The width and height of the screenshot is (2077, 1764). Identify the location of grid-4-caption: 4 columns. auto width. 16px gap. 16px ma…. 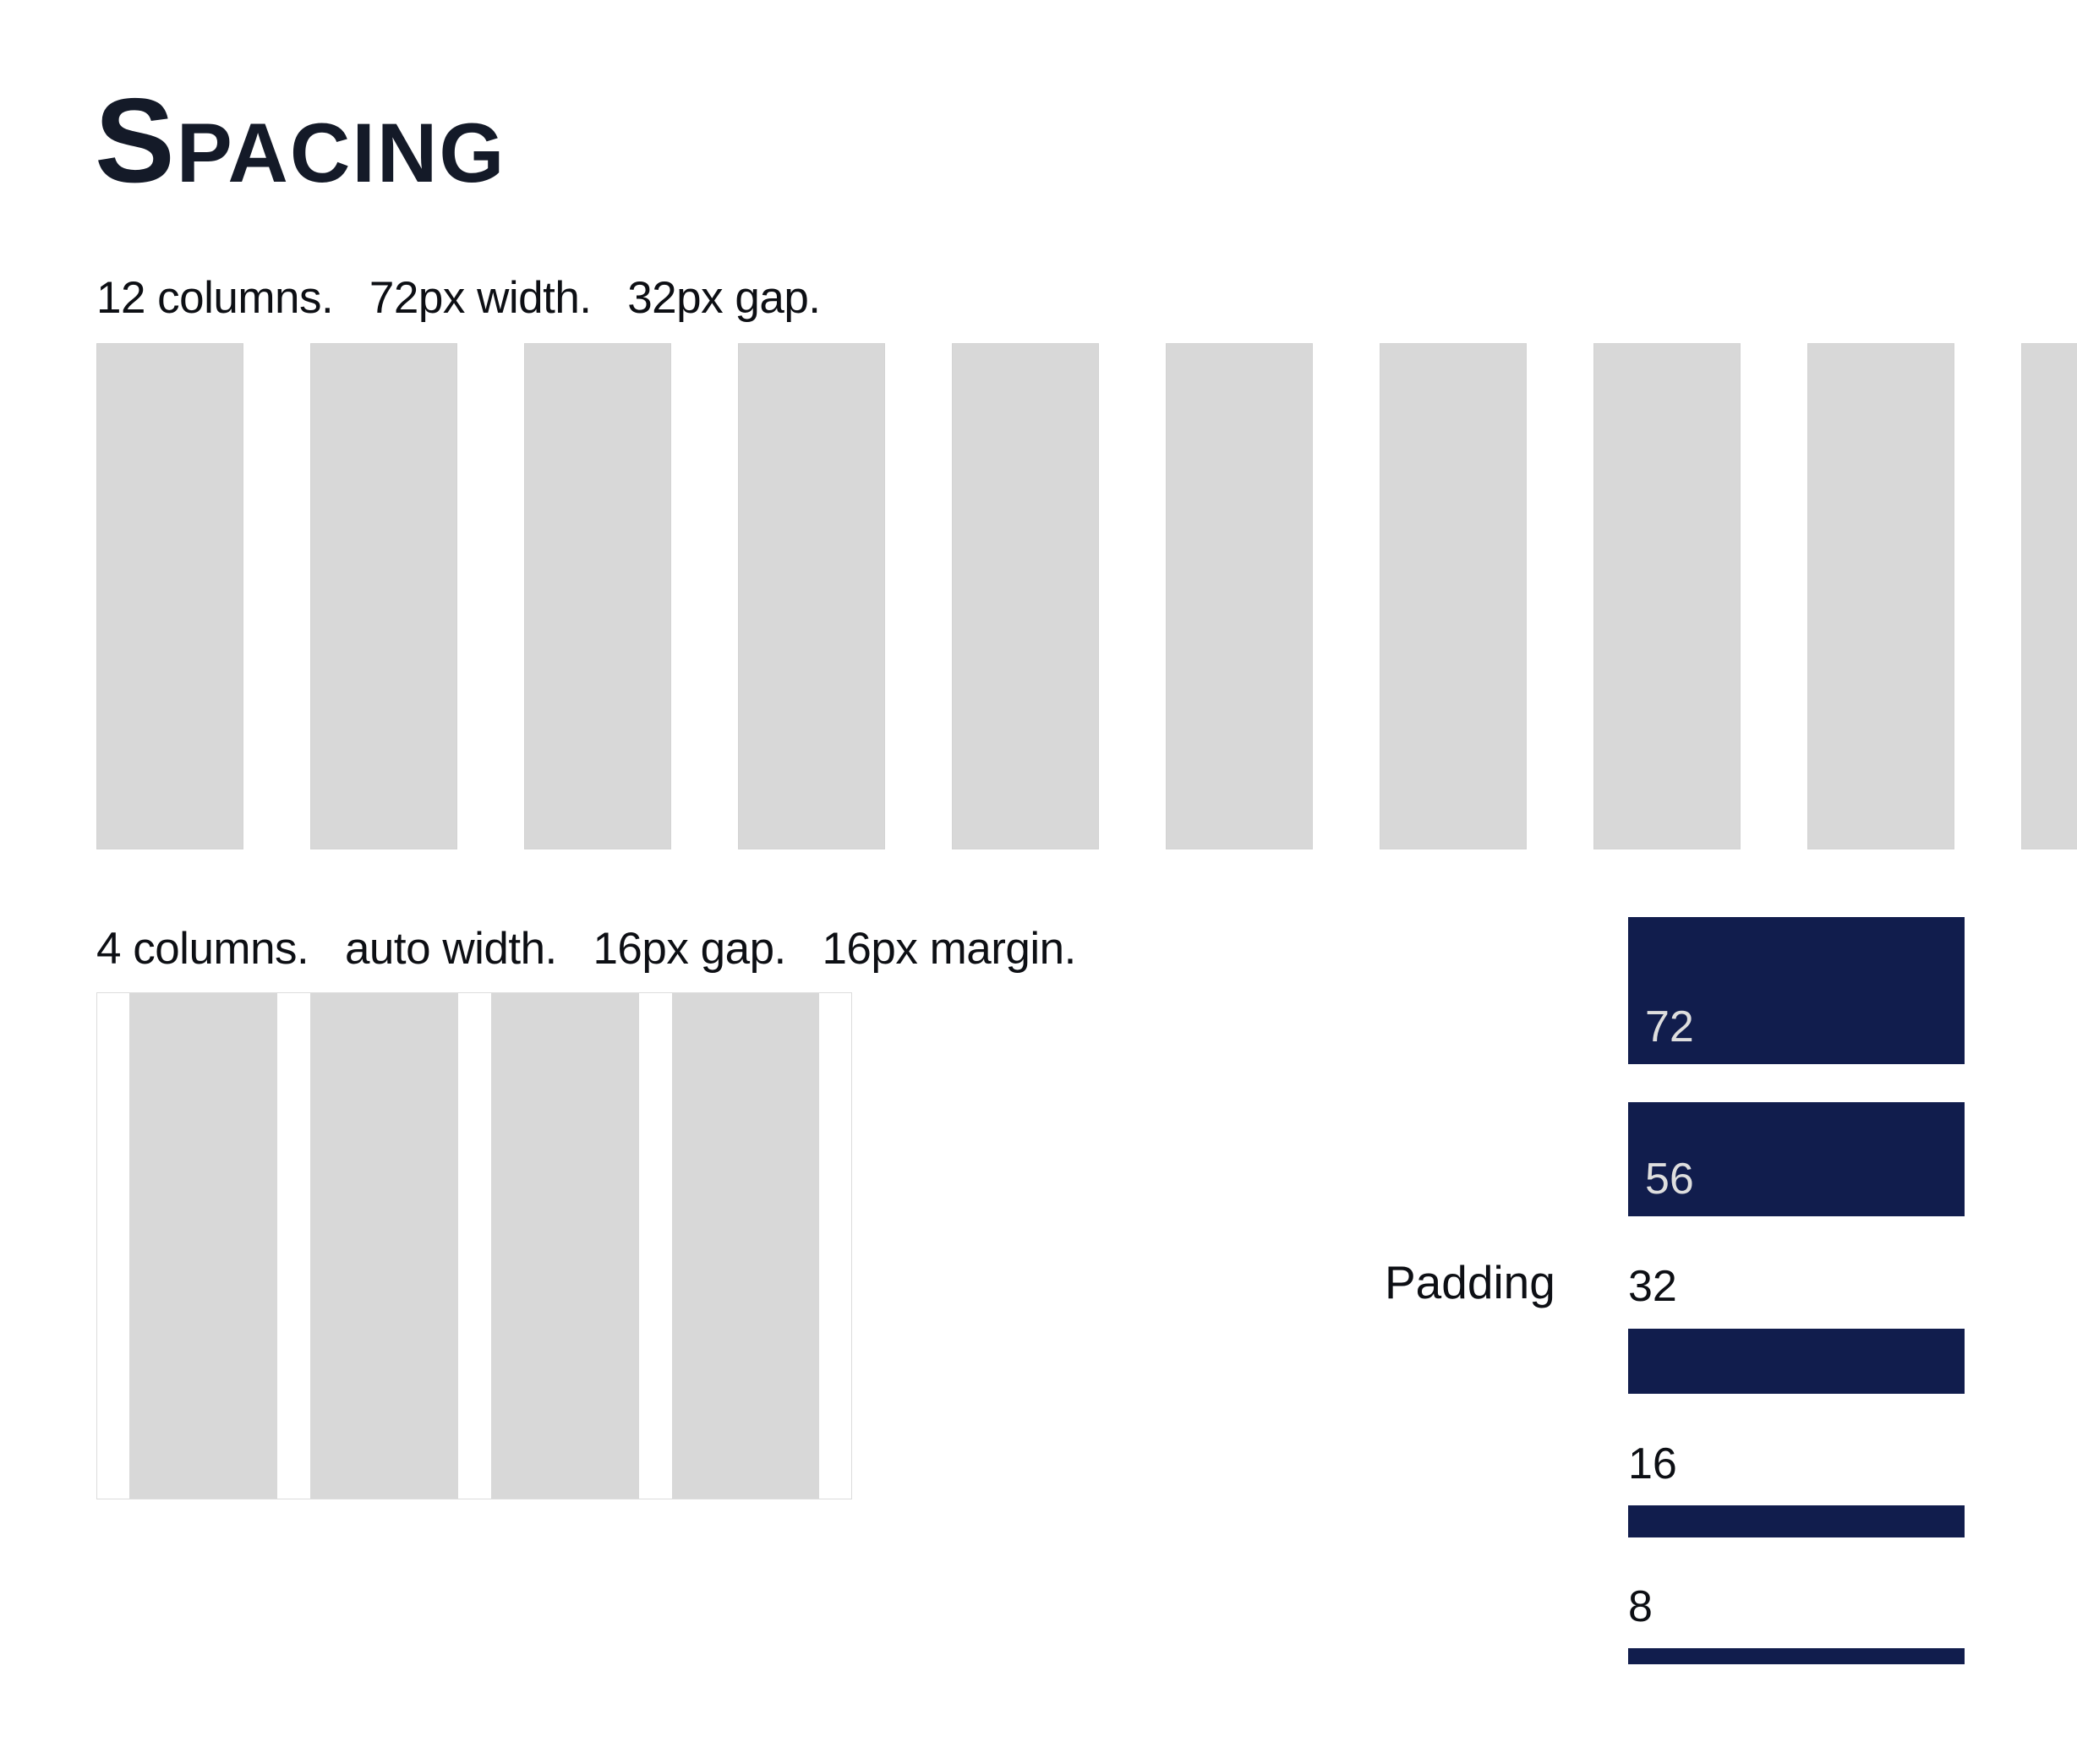
(586, 949).